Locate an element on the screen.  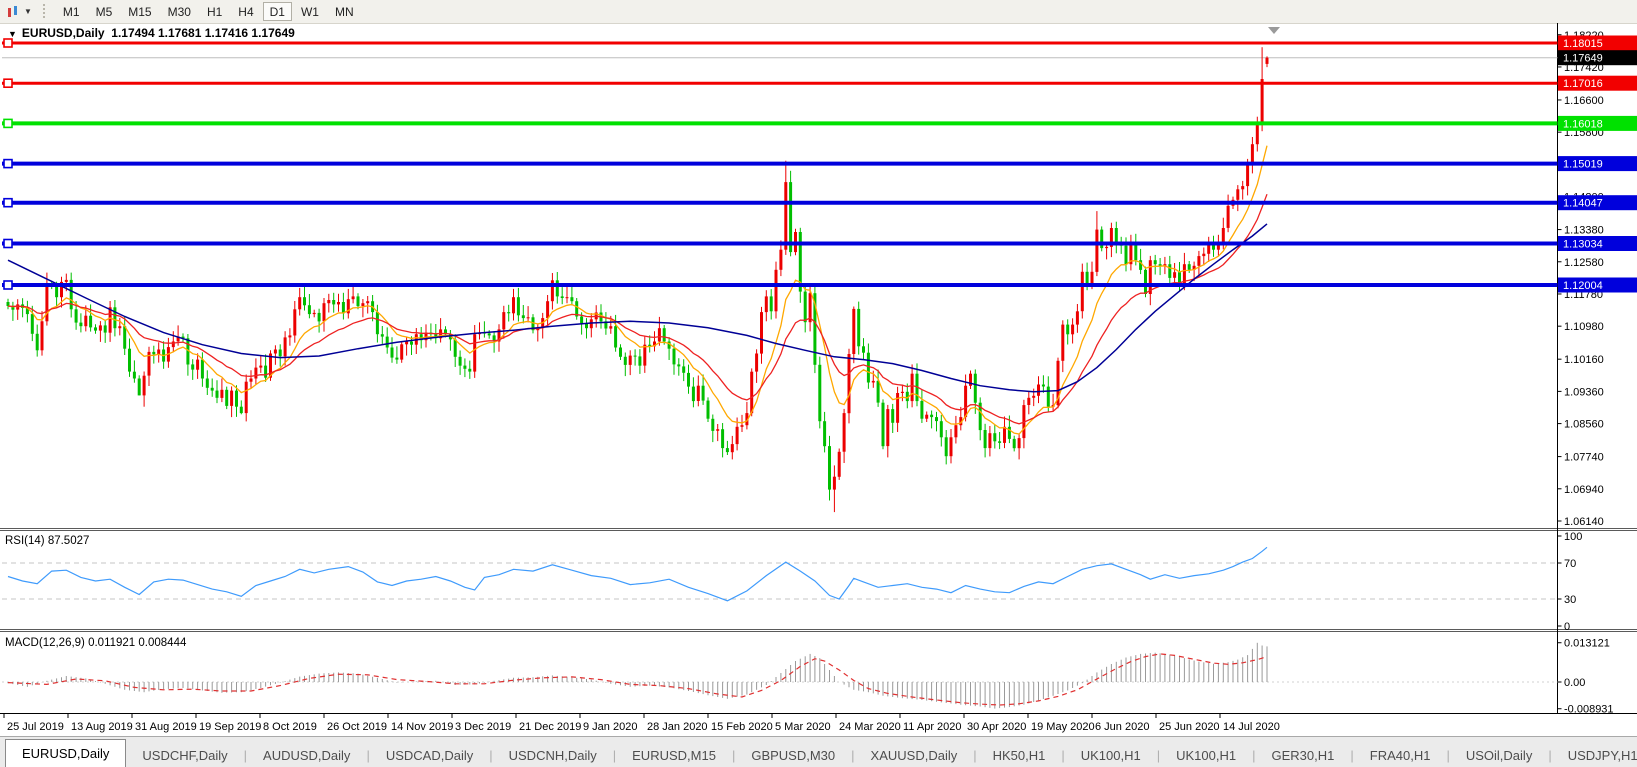
macd-indicator-label: MACD(12,26,9) 0.011921 0.008444 is located at coordinates (96, 643).